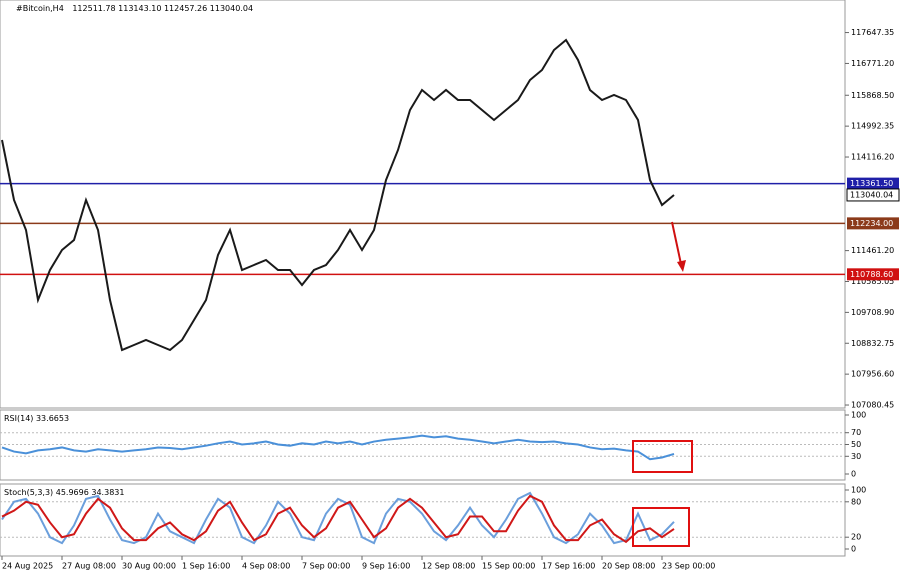  Describe the element at coordinates (856, 537) in the screenshot. I see `y-tick-label: 20` at that location.